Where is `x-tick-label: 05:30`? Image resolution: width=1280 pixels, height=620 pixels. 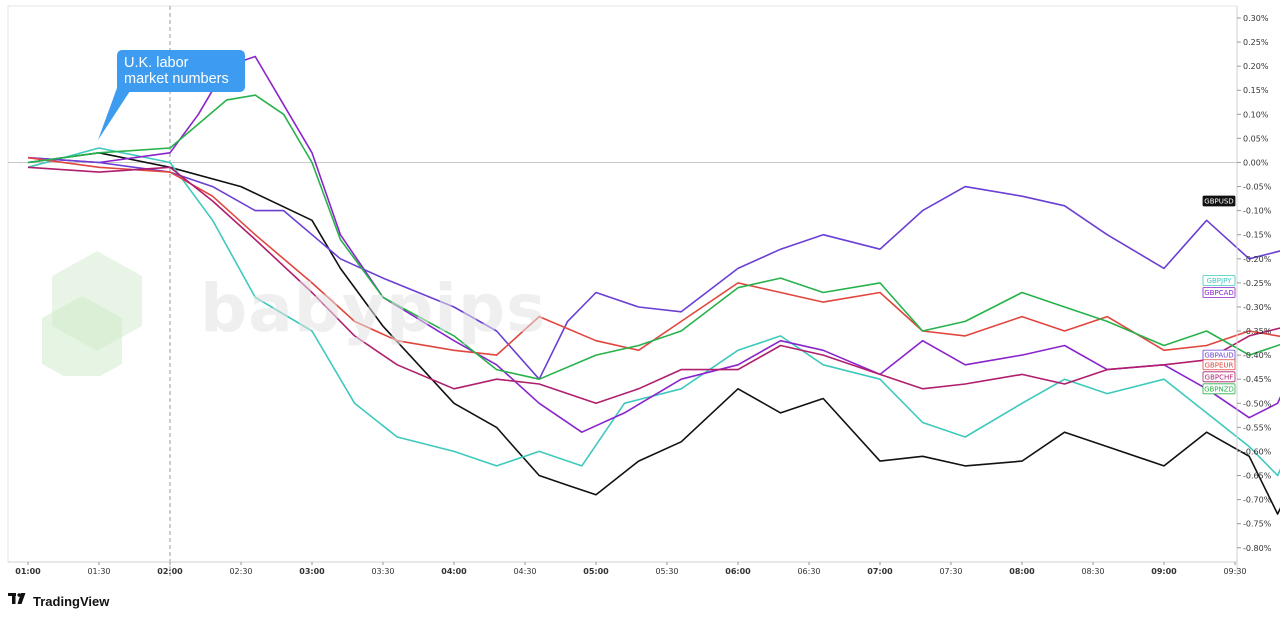 x-tick-label: 05:30 is located at coordinates (666, 571).